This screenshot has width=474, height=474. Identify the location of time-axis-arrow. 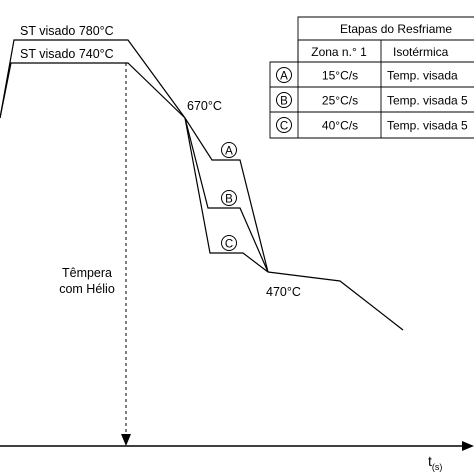
(468, 446).